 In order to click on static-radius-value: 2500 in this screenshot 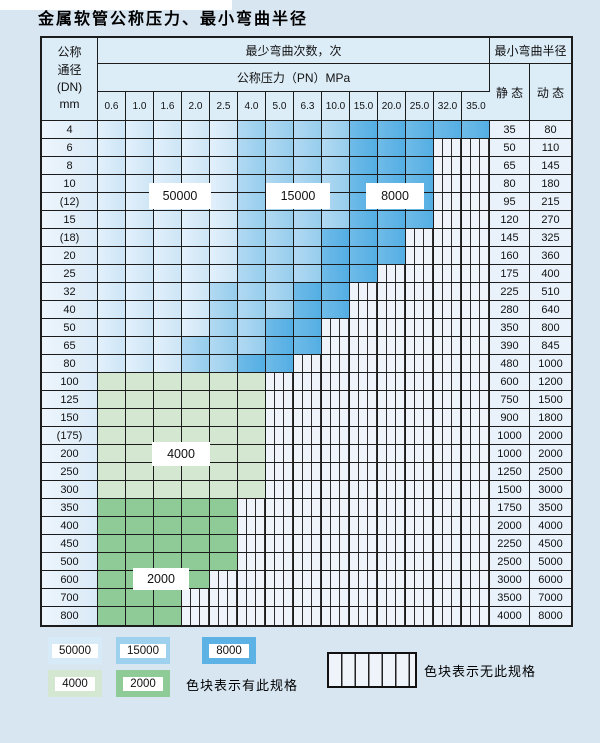, I will do `click(510, 562)`.